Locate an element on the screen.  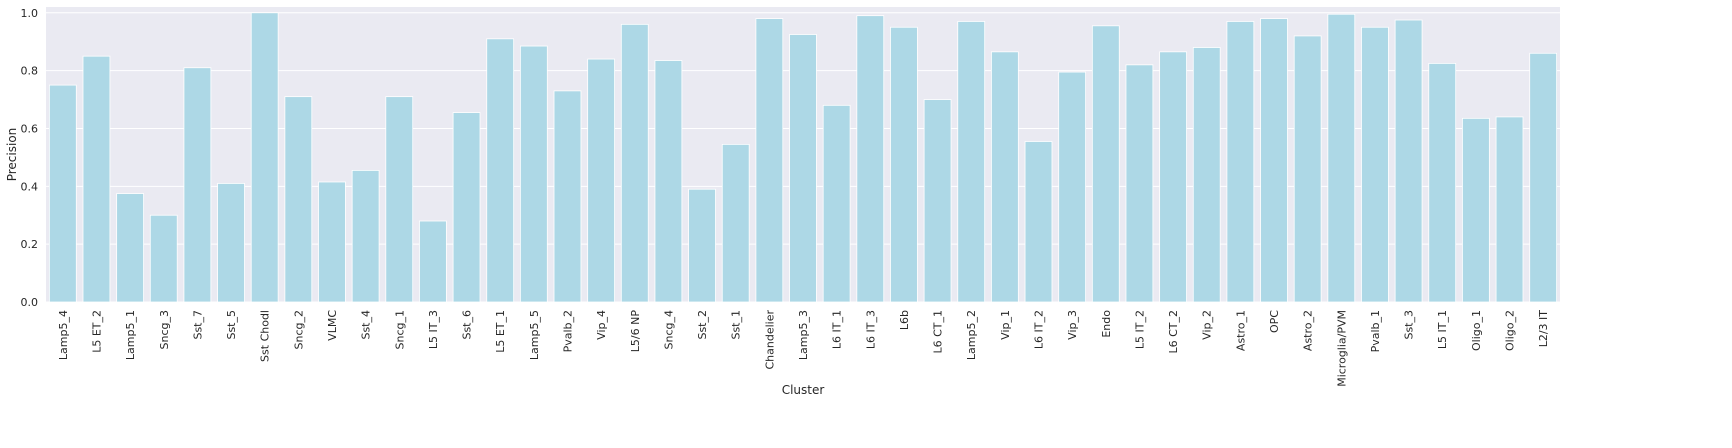
x-tick-label: L6 IT_2 is located at coordinates (1039, 329).